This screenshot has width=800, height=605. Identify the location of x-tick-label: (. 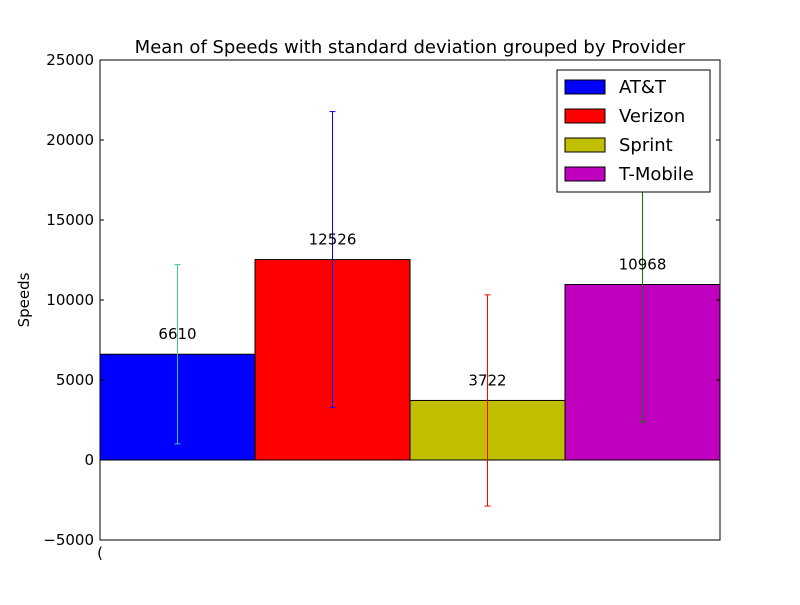
(100, 553).